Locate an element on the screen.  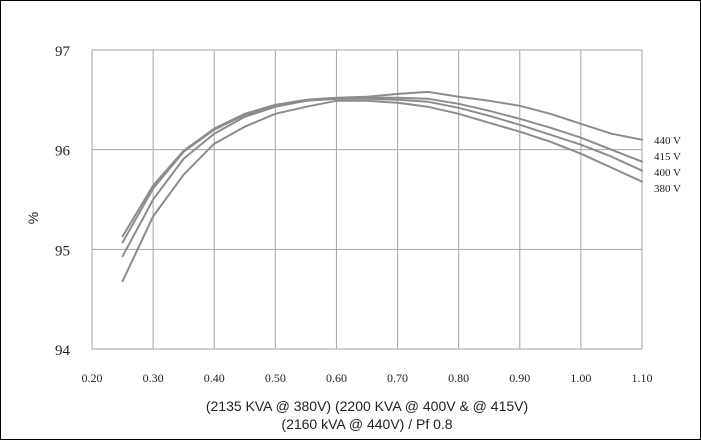
x-tick-label: 0.30 is located at coordinates (153, 378).